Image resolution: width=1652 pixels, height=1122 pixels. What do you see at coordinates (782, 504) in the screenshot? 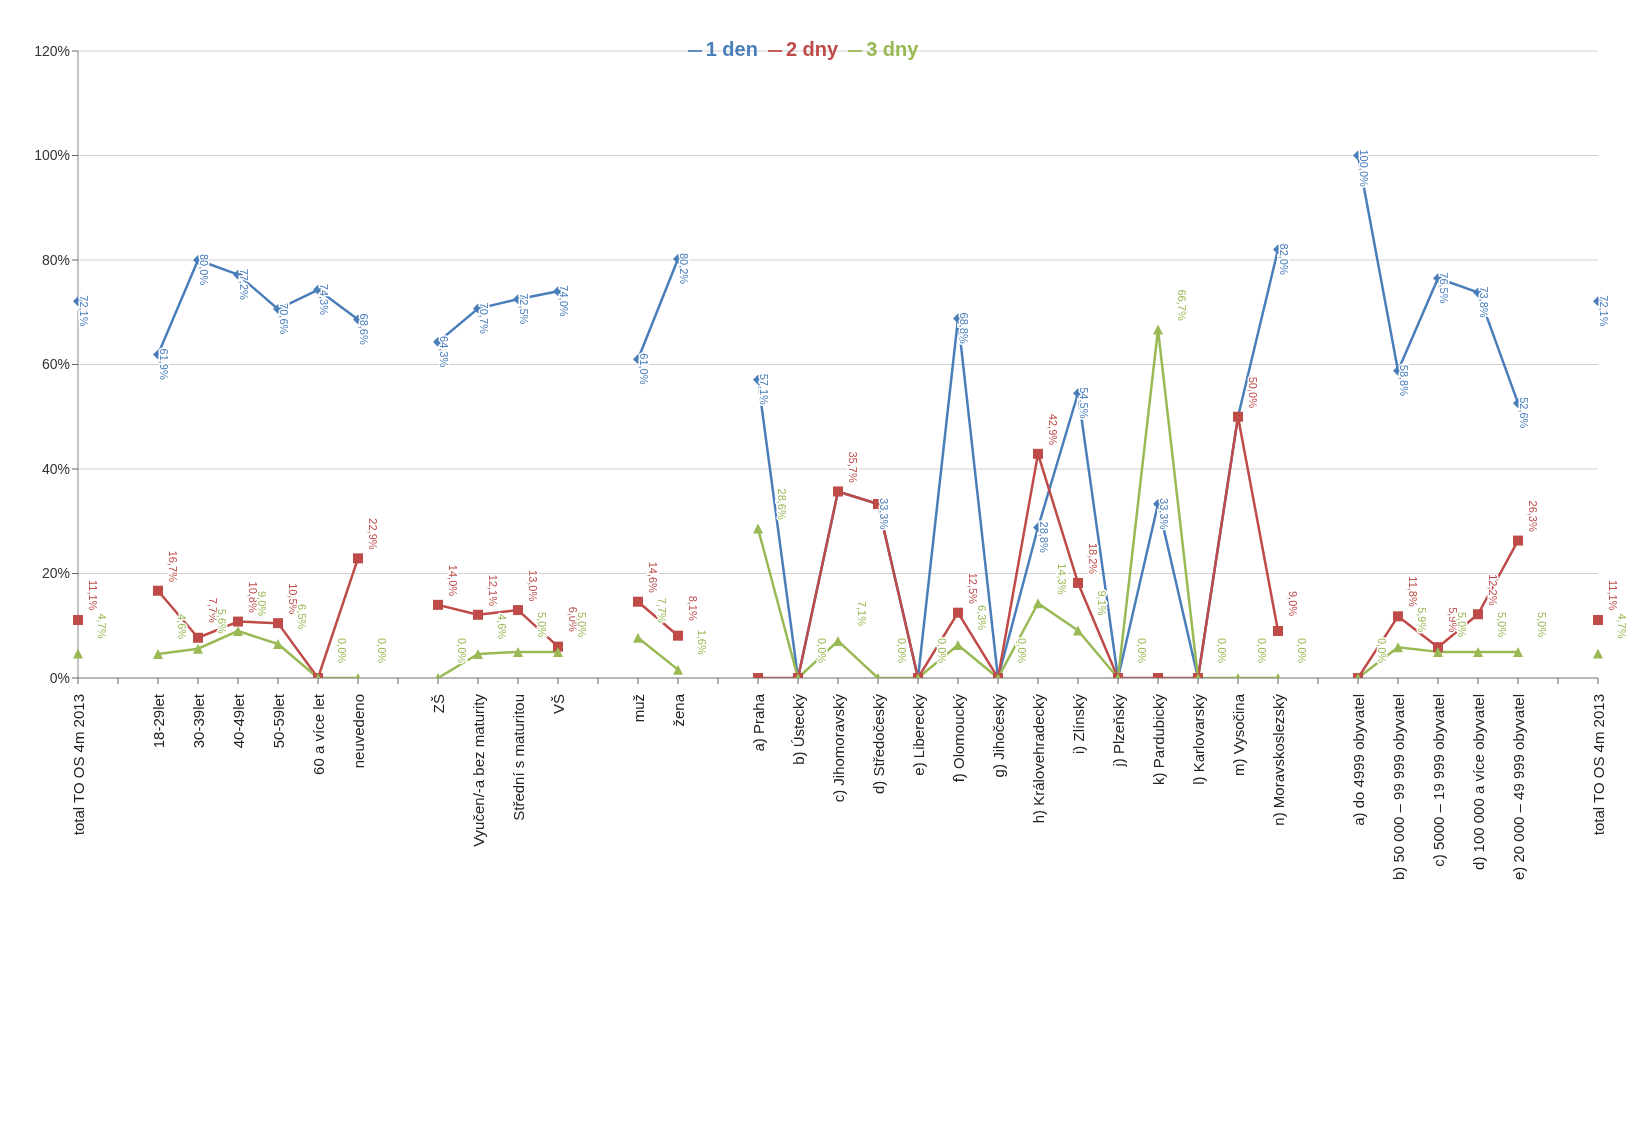
I see `data-label: 28,6%` at bounding box center [782, 504].